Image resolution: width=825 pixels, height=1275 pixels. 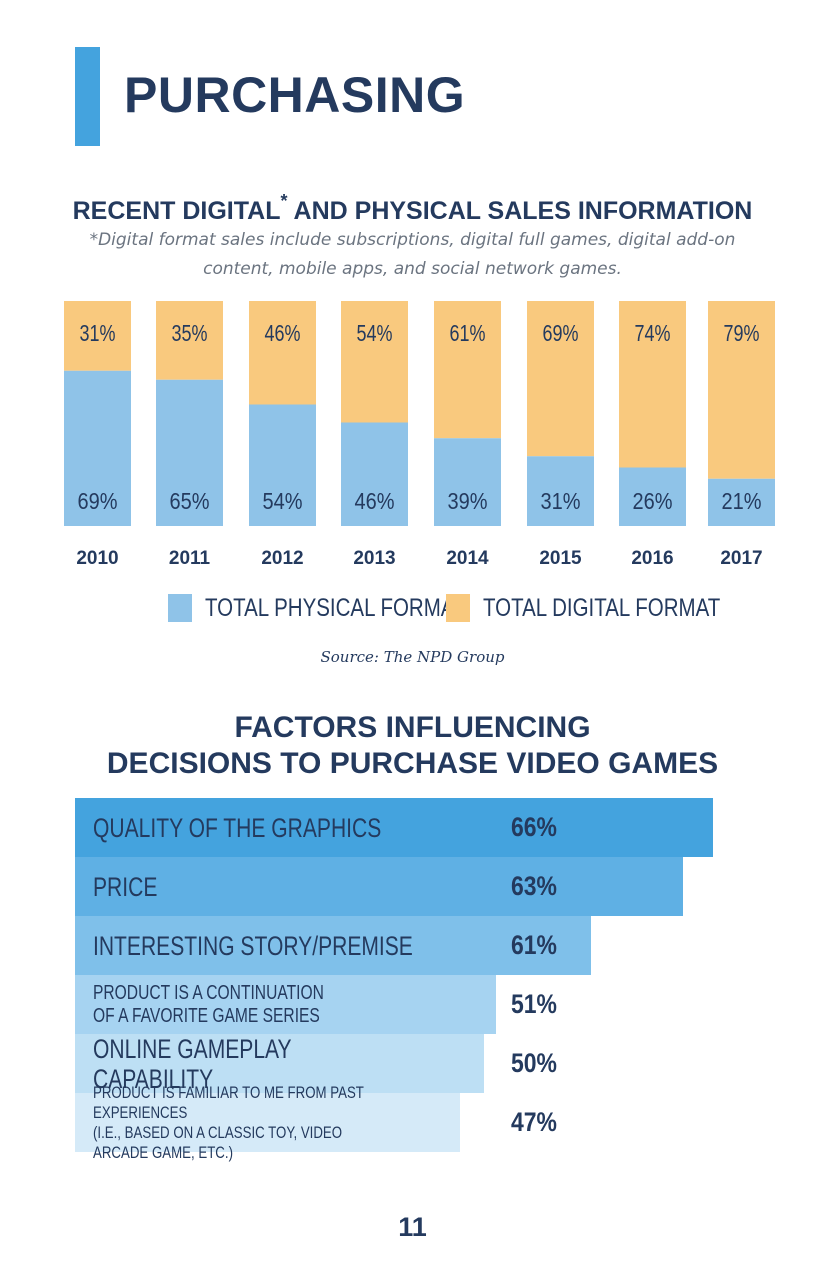 I want to click on label-physical-2012: 54%, so click(x=283, y=501).